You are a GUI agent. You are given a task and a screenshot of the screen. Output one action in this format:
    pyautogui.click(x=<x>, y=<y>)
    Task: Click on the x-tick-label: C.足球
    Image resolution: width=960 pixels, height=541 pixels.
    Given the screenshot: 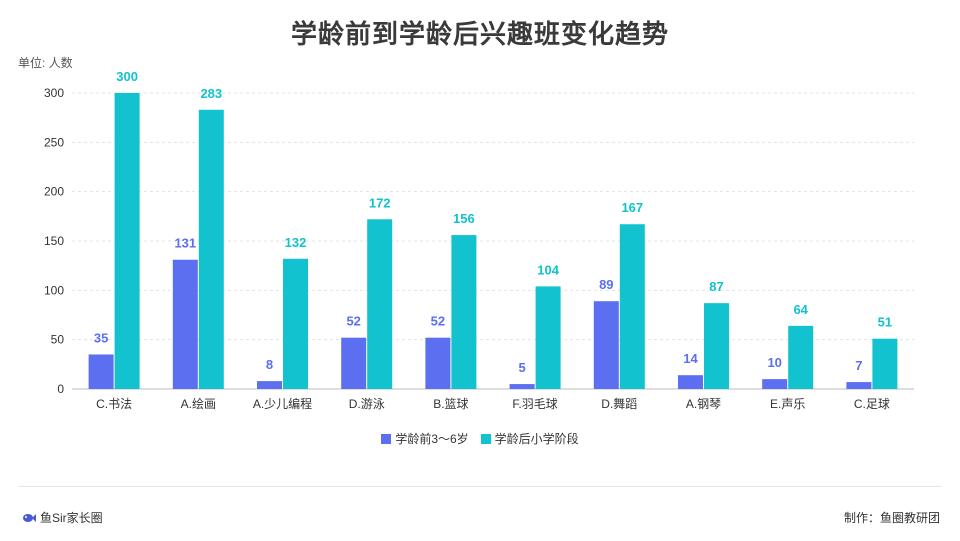 What is the action you would take?
    pyautogui.click(x=872, y=404)
    